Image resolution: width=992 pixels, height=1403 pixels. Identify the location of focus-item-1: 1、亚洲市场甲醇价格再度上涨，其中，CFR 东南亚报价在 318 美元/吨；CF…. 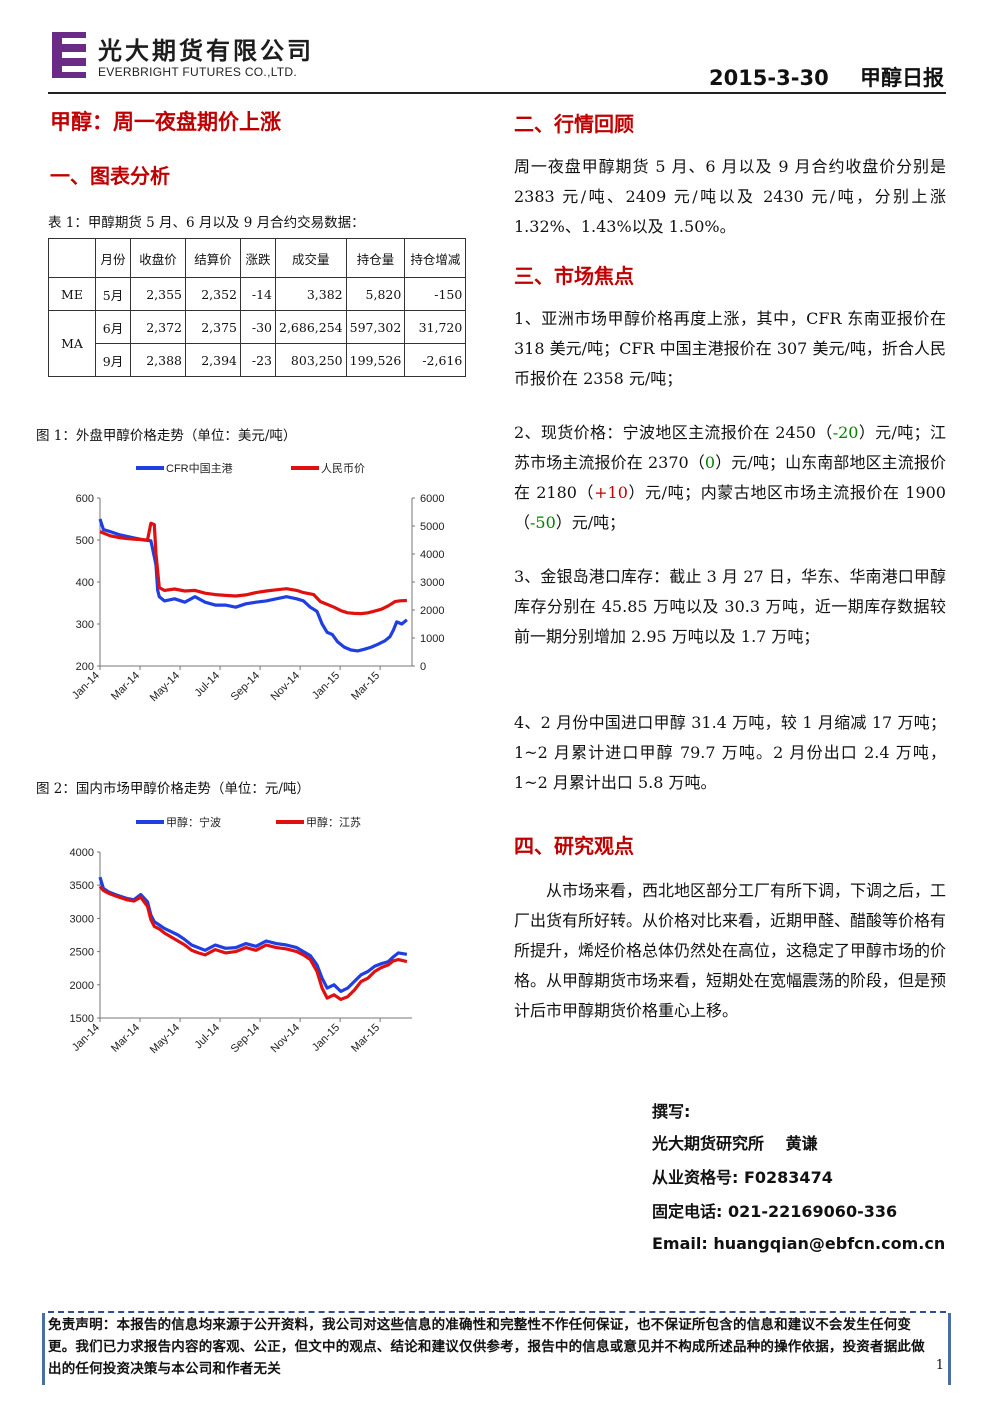
(730, 348).